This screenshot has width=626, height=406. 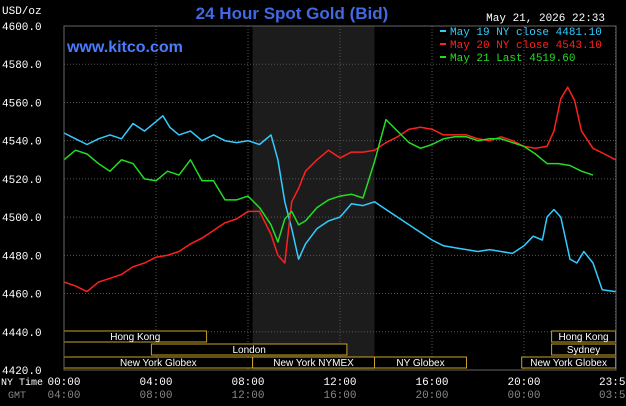 I want to click on session-bar: Sydney, so click(x=584, y=349).